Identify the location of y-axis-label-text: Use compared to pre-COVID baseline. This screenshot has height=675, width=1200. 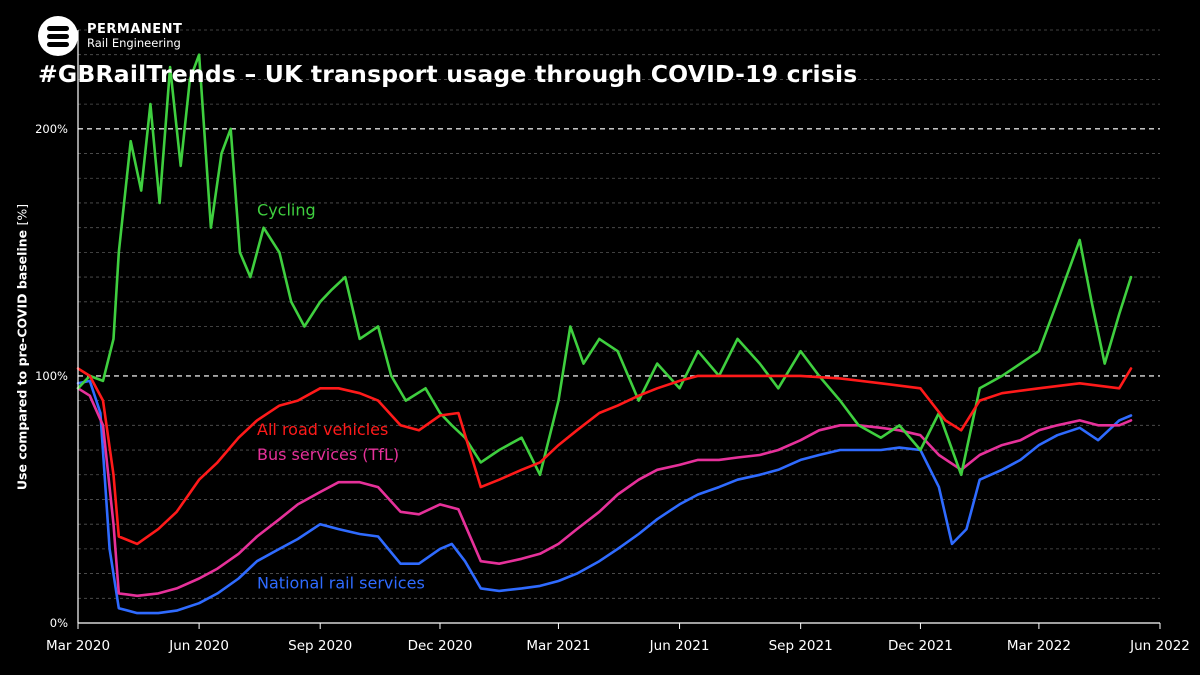
(22, 360).